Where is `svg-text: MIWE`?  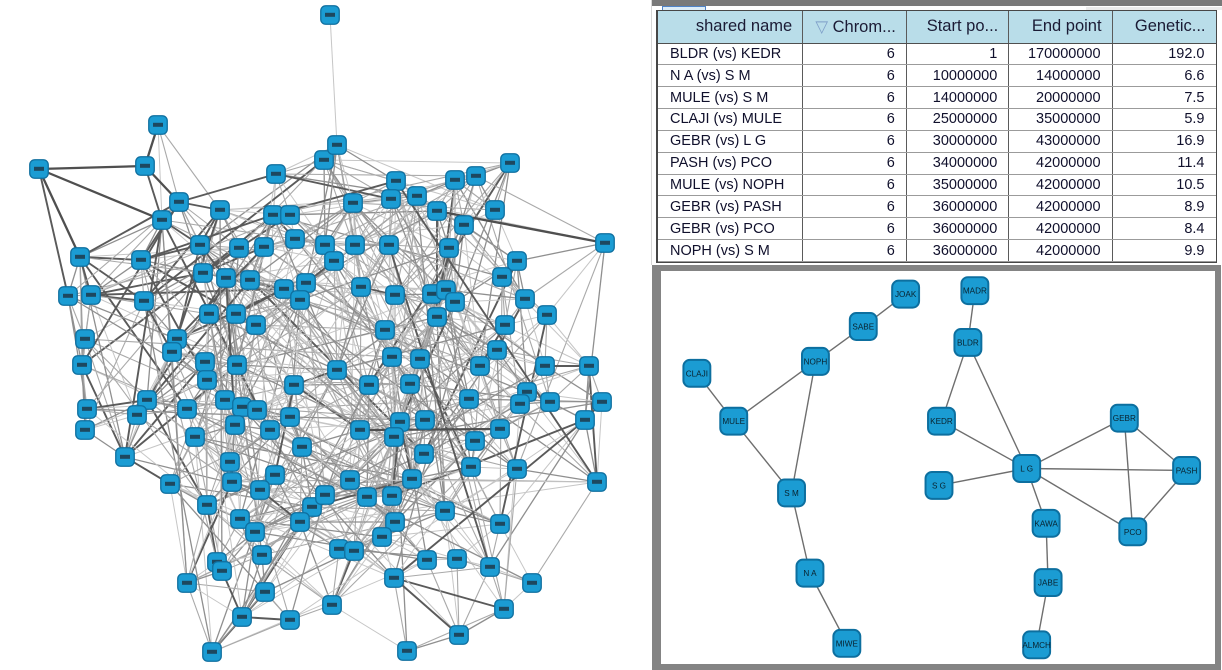 svg-text: MIWE is located at coordinates (847, 643).